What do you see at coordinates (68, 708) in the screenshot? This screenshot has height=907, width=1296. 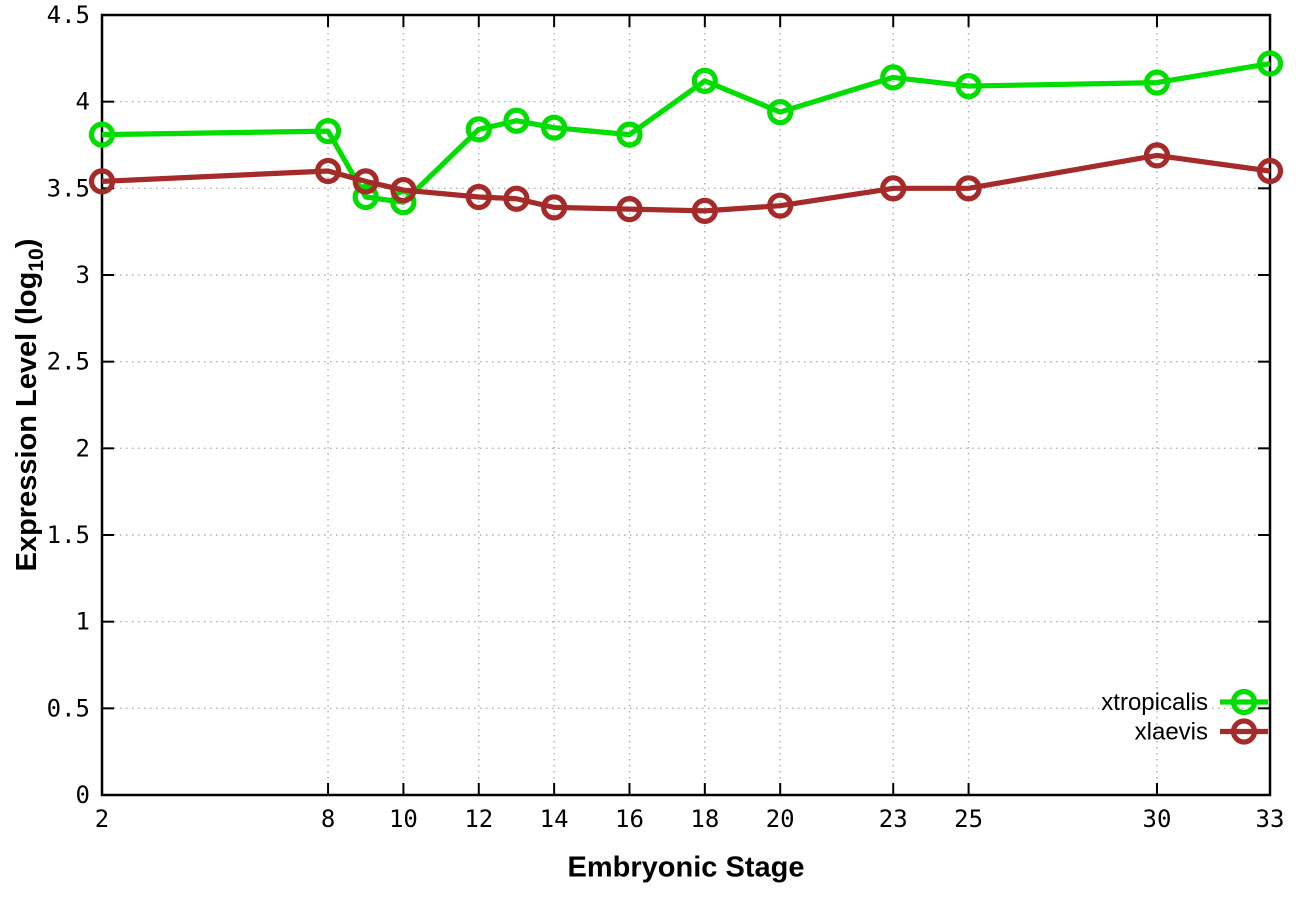 I see `y-tick-label: 0.5` at bounding box center [68, 708].